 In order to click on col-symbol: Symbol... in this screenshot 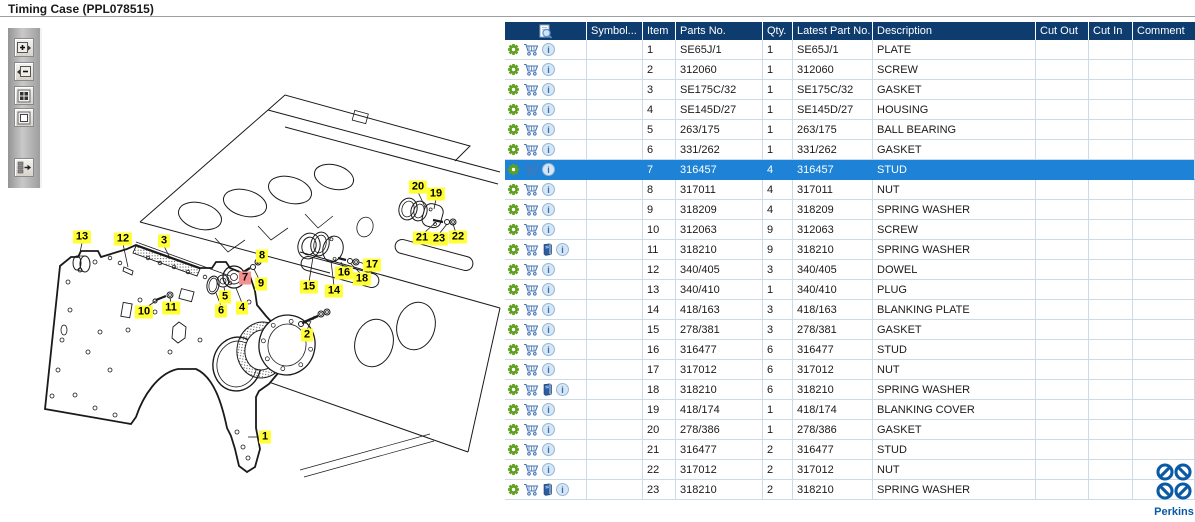, I will do `click(615, 31)`.